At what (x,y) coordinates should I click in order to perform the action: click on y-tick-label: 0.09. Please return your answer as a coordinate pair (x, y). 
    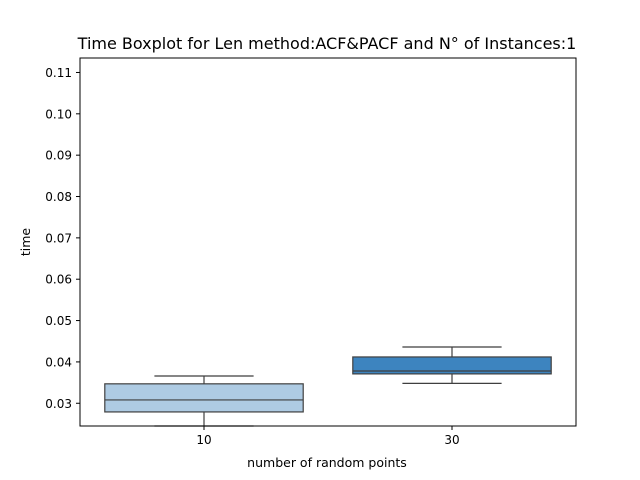
    Looking at the image, I should click on (58, 156).